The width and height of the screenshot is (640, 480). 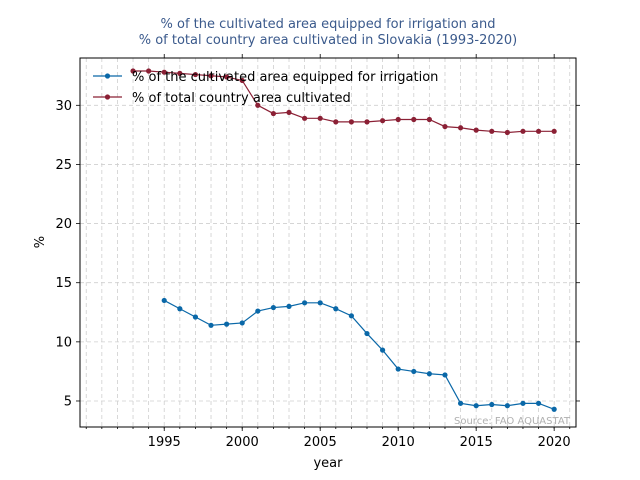 What do you see at coordinates (398, 442) in the screenshot?
I see `x-tick-label: 2010` at bounding box center [398, 442].